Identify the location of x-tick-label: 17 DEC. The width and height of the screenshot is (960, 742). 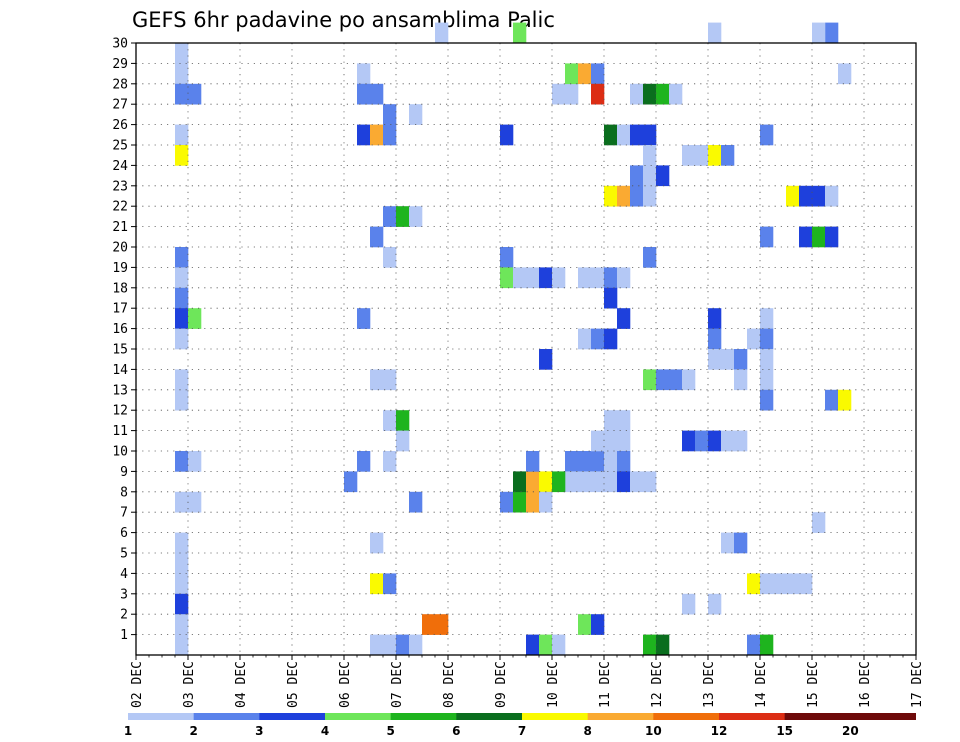
(917, 684).